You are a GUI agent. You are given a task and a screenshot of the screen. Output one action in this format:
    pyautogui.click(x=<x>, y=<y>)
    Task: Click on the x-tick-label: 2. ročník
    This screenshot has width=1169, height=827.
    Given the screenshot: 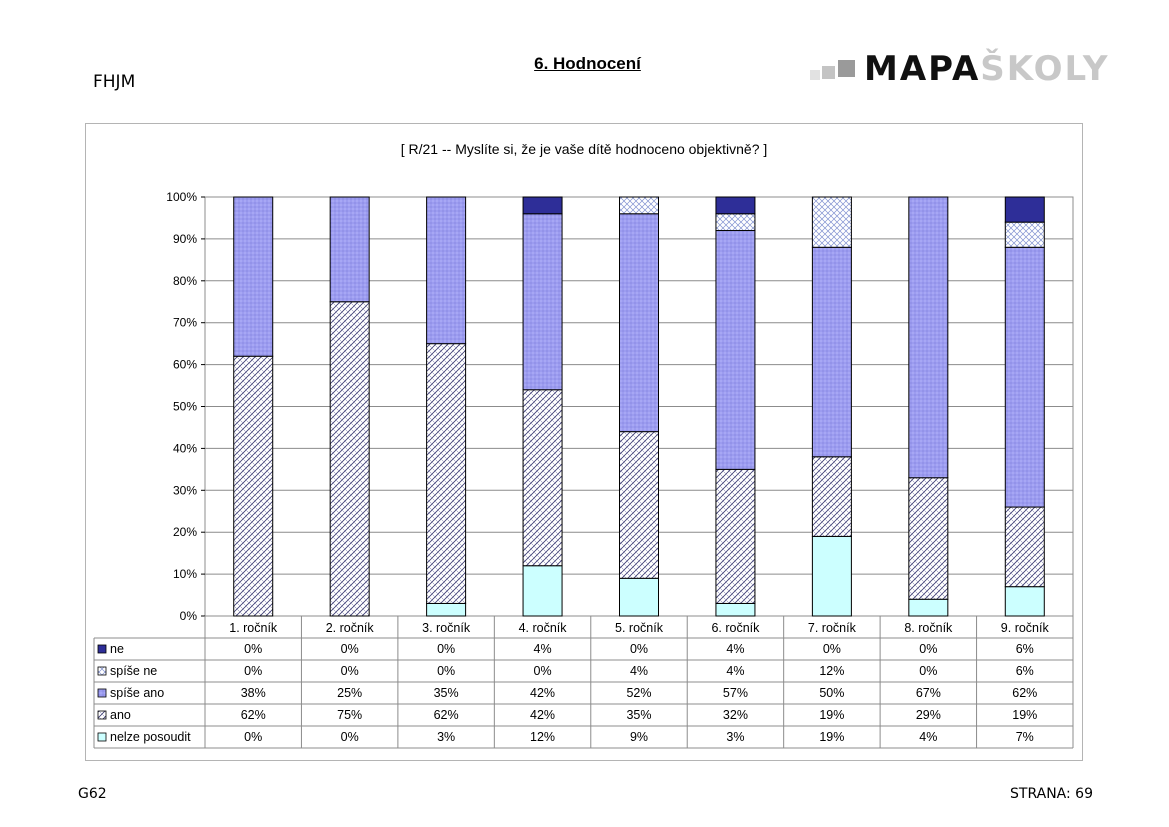 What is the action you would take?
    pyautogui.click(x=350, y=628)
    